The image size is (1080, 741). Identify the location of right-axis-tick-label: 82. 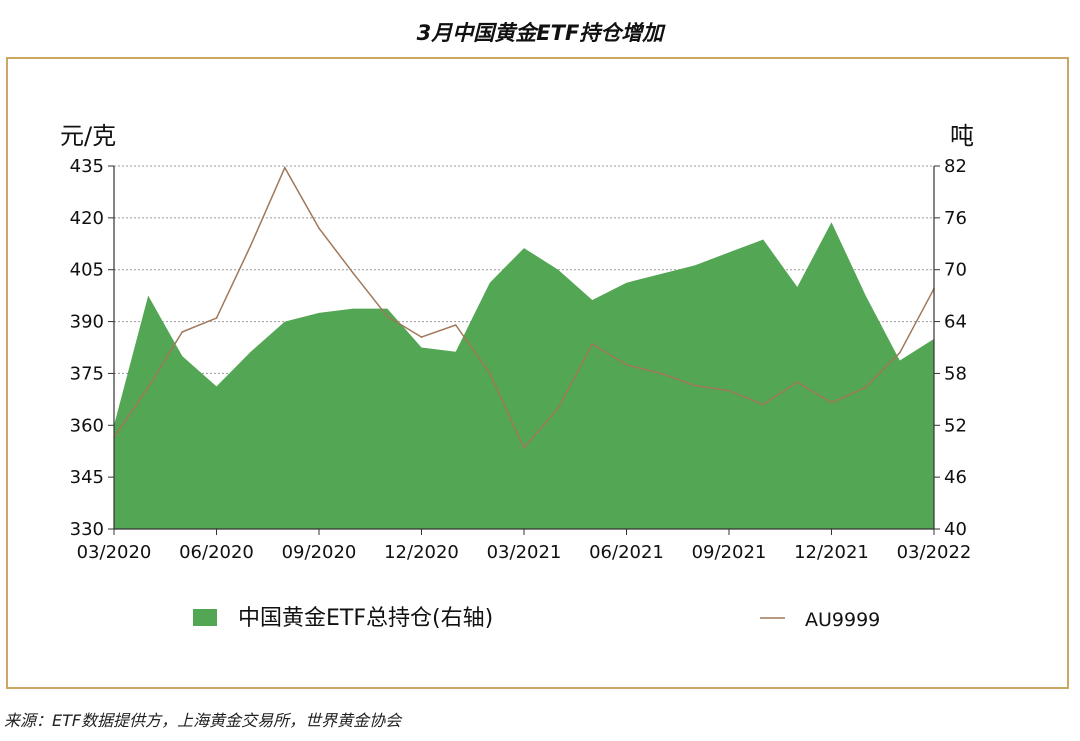
(955, 166).